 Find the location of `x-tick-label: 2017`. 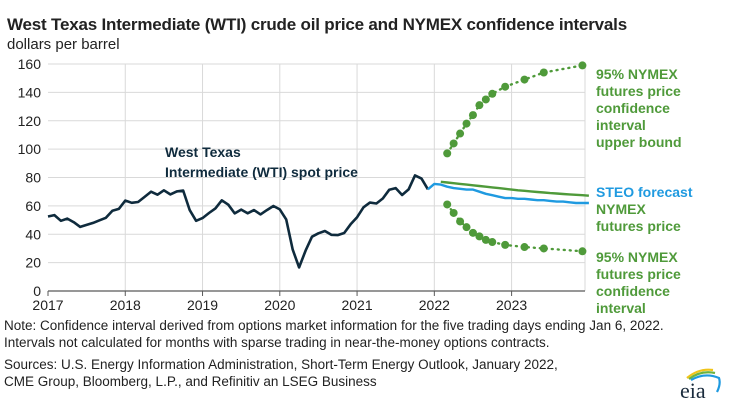

x-tick-label: 2017 is located at coordinates (47, 305).